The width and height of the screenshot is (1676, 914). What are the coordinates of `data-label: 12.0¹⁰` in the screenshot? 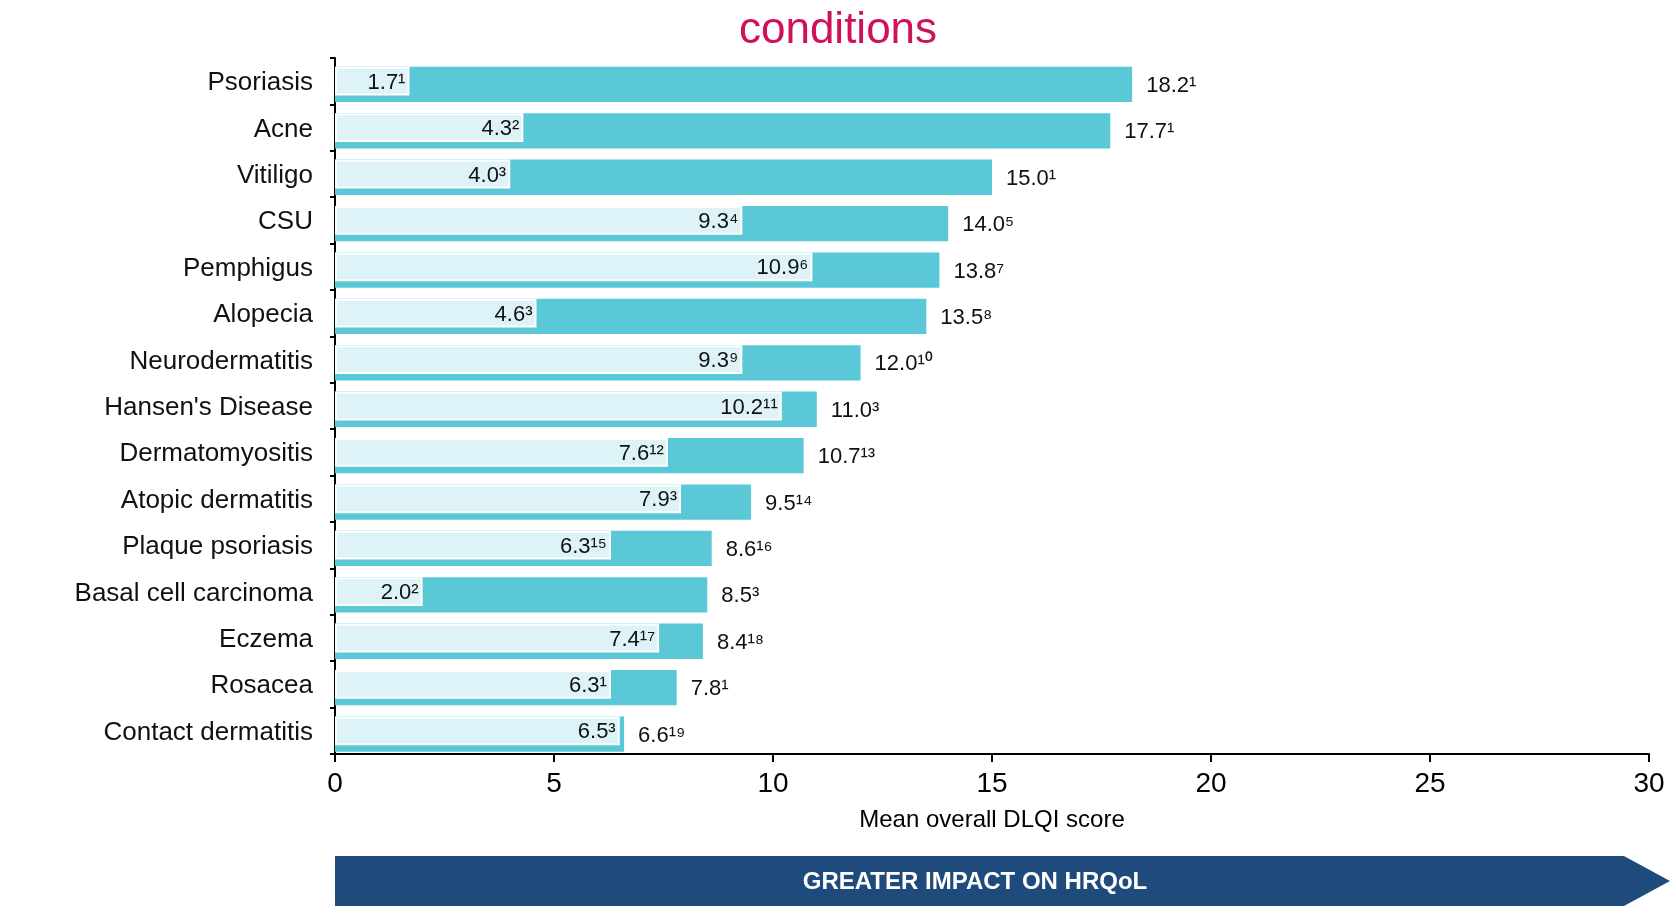 It's located at (903, 363).